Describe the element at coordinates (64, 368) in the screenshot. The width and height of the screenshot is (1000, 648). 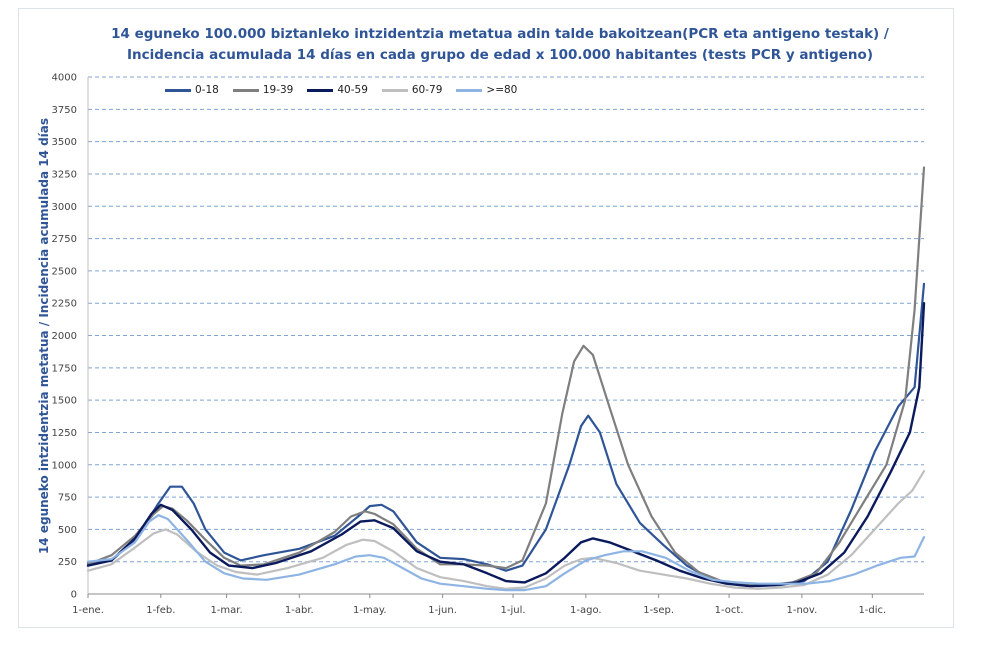
I see `y-tick-label: 1750` at that location.